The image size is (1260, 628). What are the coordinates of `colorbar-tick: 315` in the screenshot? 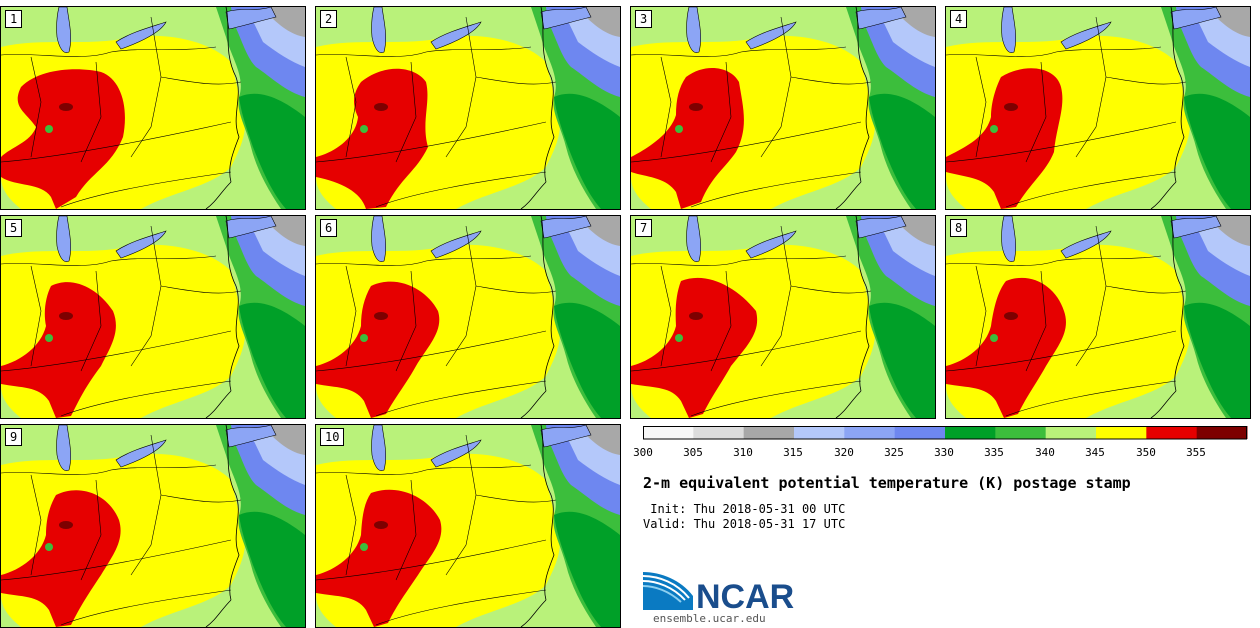 It's located at (793, 452).